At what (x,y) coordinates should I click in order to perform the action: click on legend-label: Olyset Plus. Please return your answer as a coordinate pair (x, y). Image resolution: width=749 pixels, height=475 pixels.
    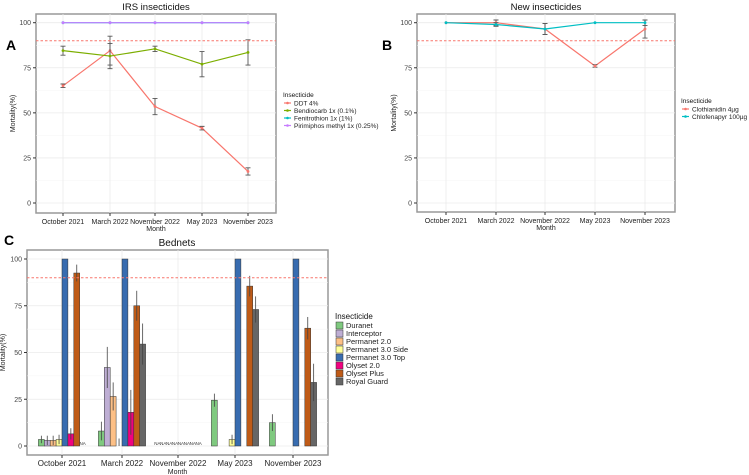
    Looking at the image, I should click on (365, 373).